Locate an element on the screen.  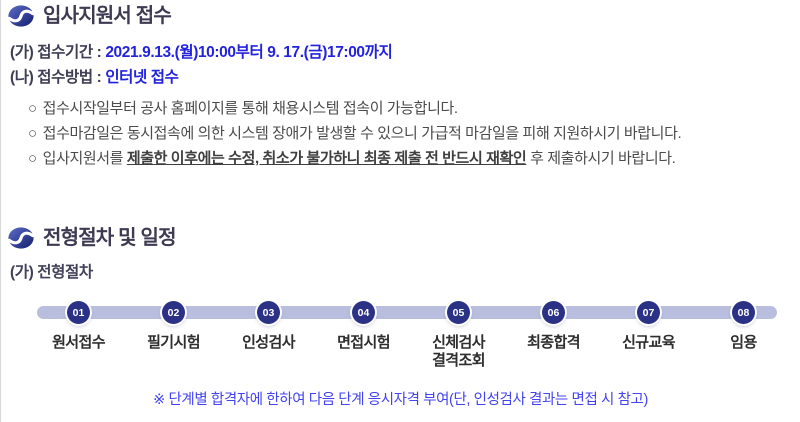
step-number: 03 is located at coordinates (268, 312).